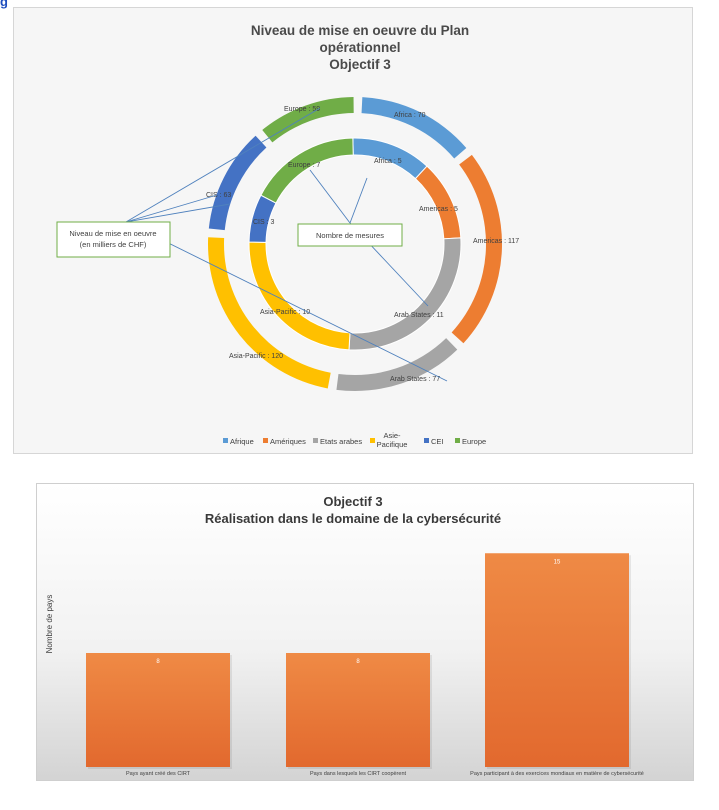 Image resolution: width=719 pixels, height=810 pixels. I want to click on inner-ring-label-asia-pacific: Asia-Pacific : 10, so click(285, 312).